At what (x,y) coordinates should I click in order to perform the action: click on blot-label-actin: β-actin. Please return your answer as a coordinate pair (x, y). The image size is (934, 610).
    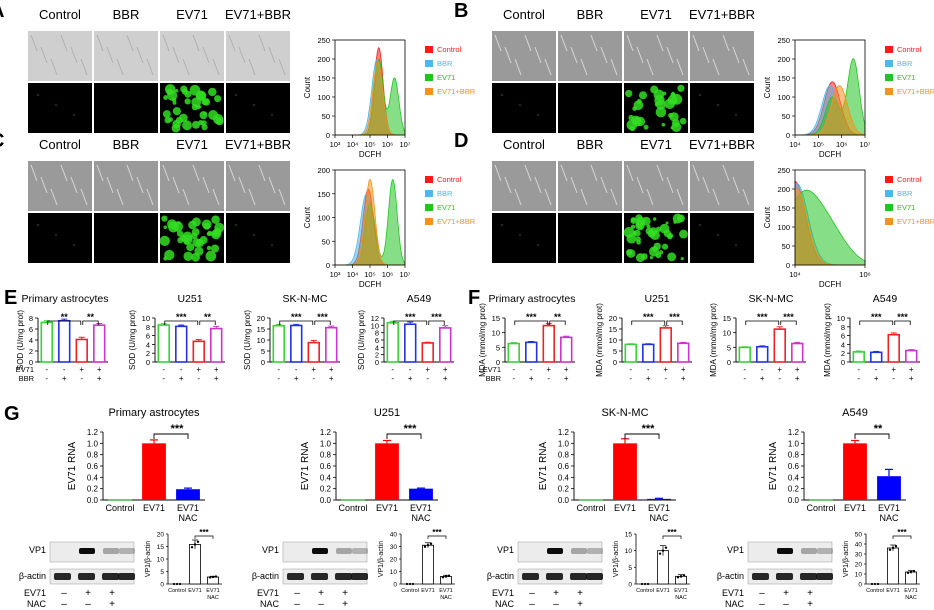
    Looking at the image, I should click on (730, 576).